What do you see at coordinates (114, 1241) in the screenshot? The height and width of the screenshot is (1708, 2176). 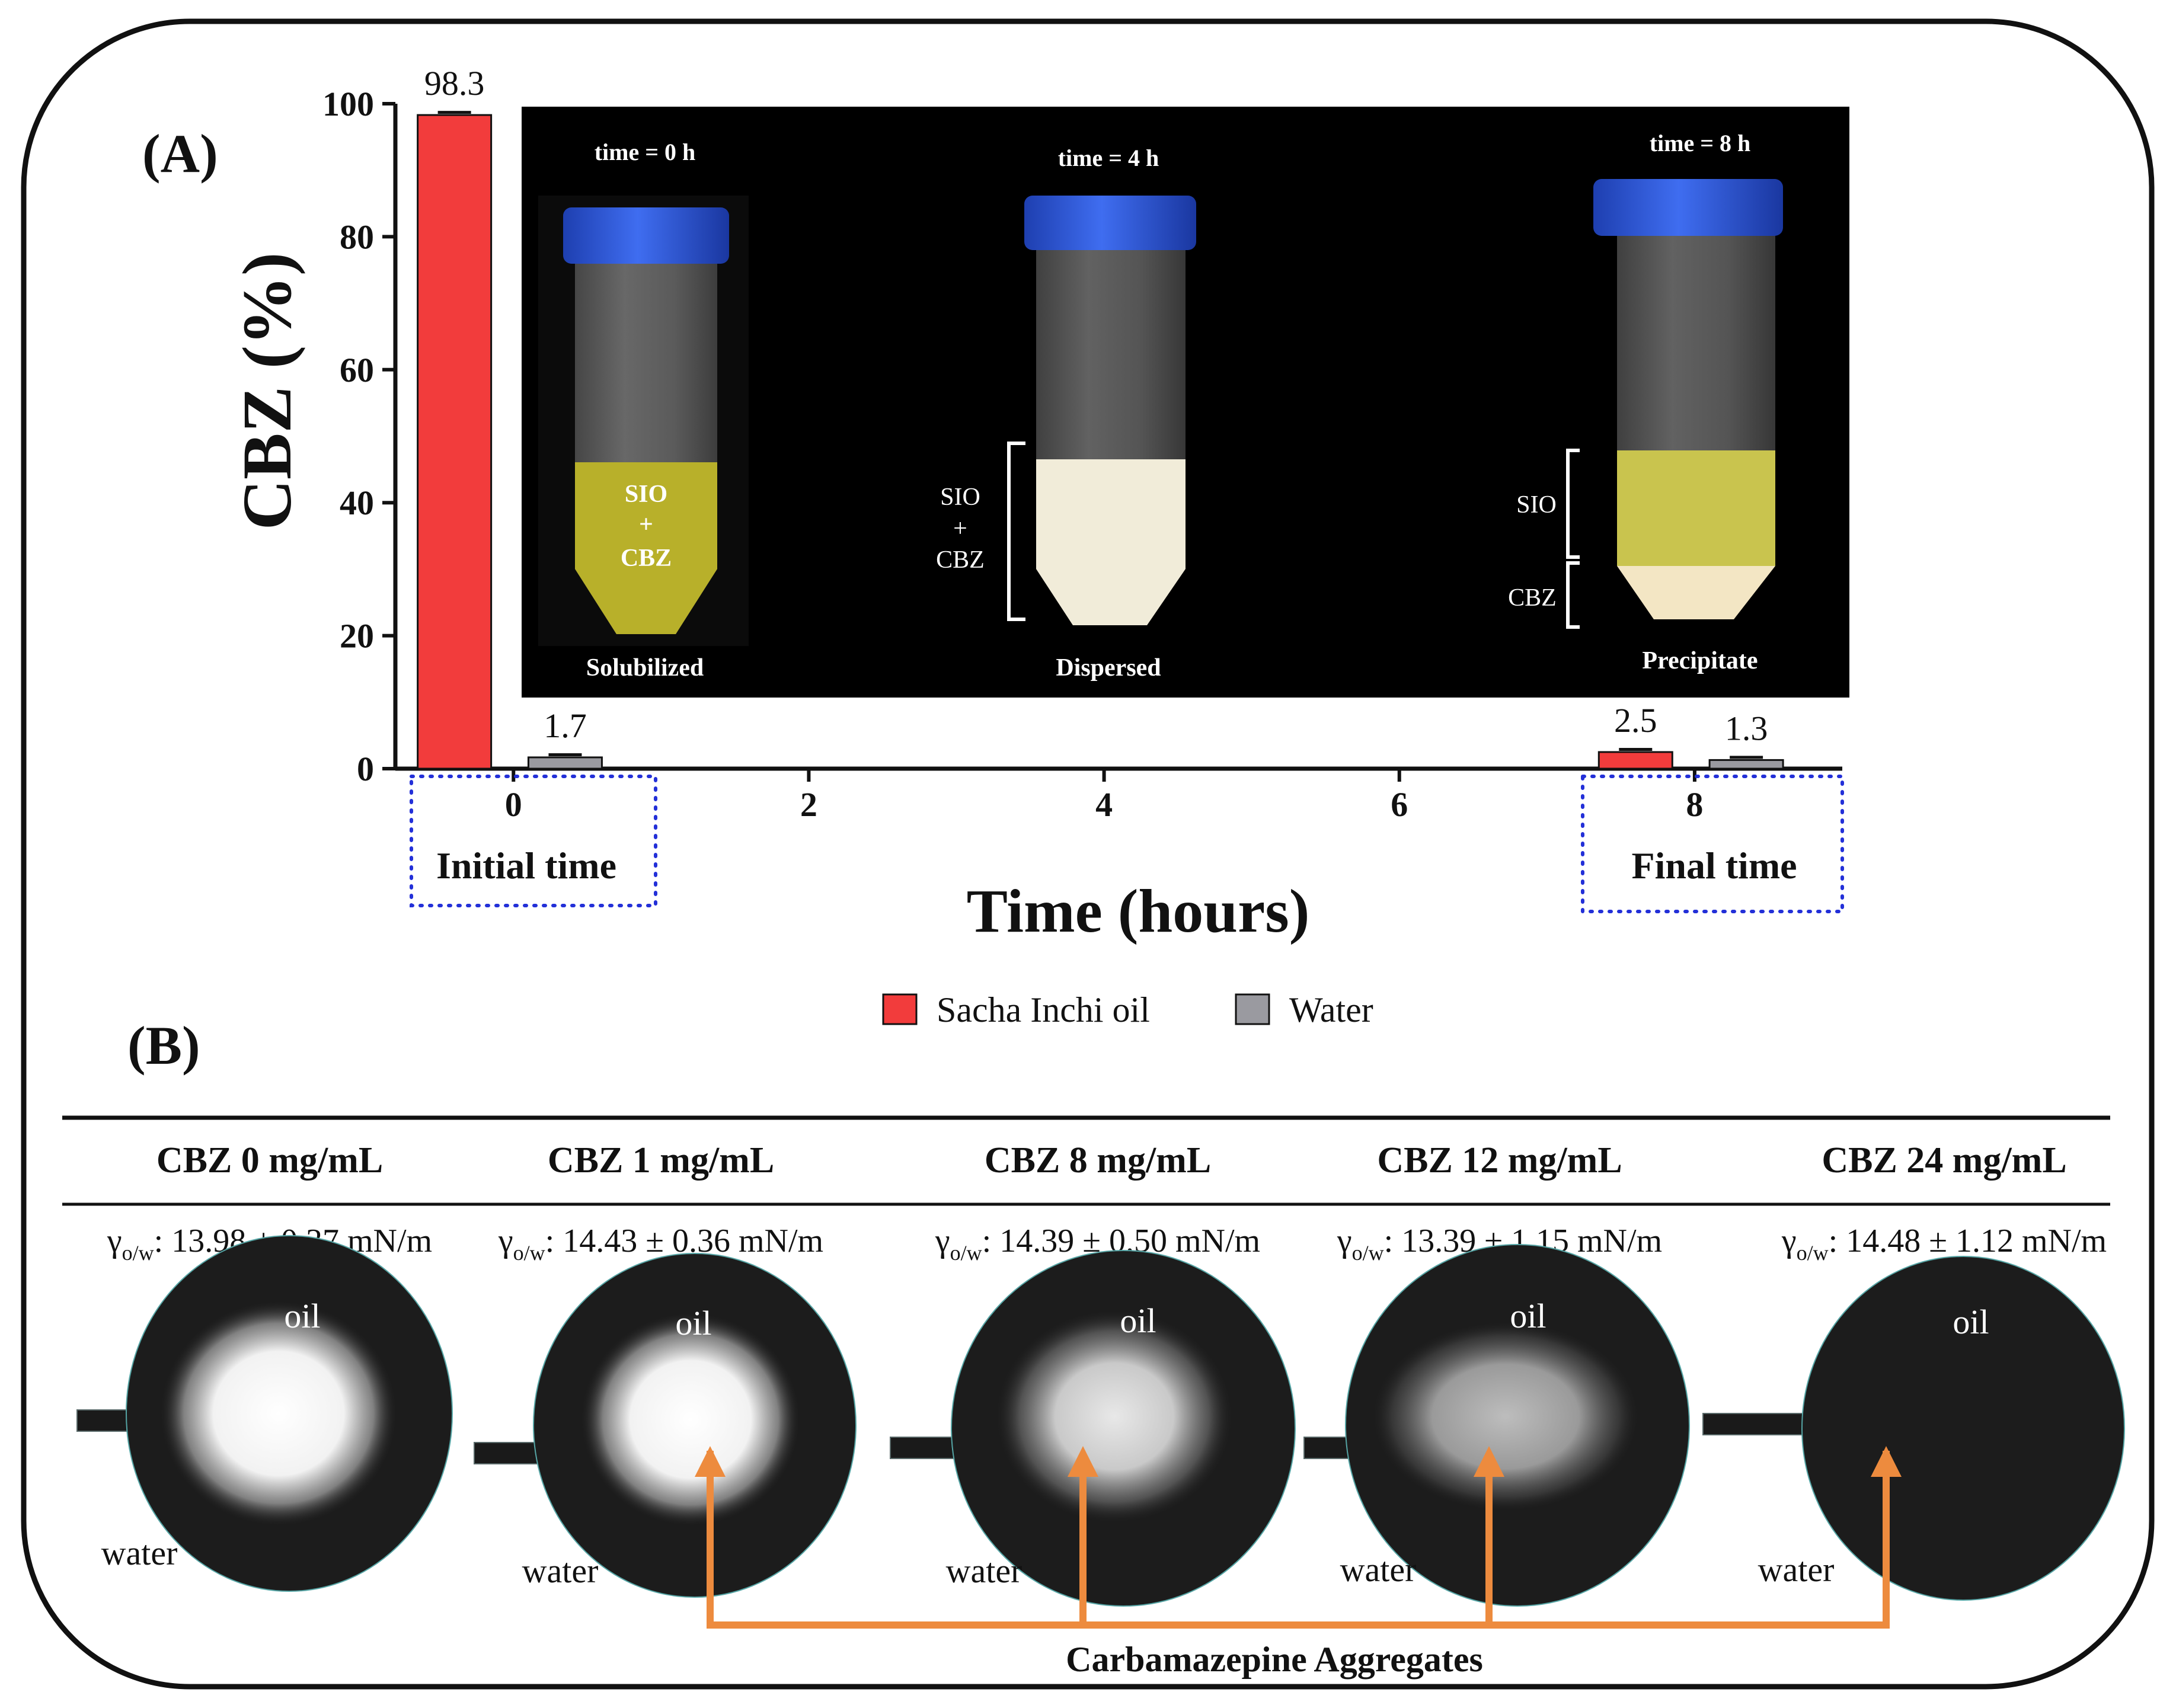 I see `gamma-symbol-0: γ` at bounding box center [114, 1241].